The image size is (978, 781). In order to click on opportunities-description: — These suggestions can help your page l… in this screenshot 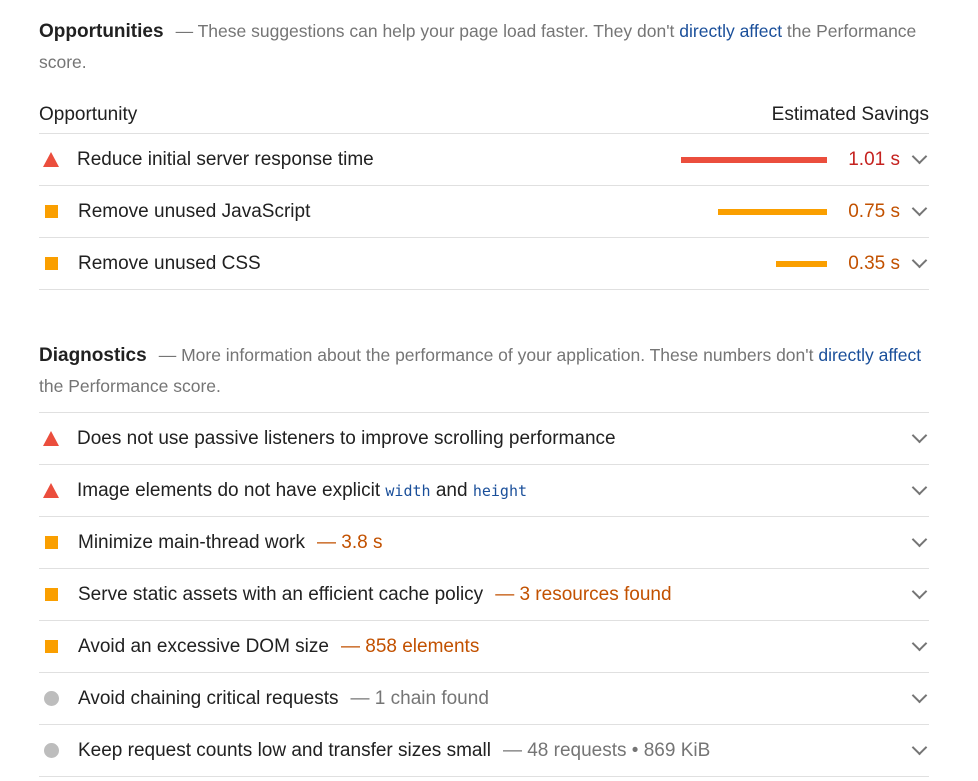, I will do `click(427, 31)`.